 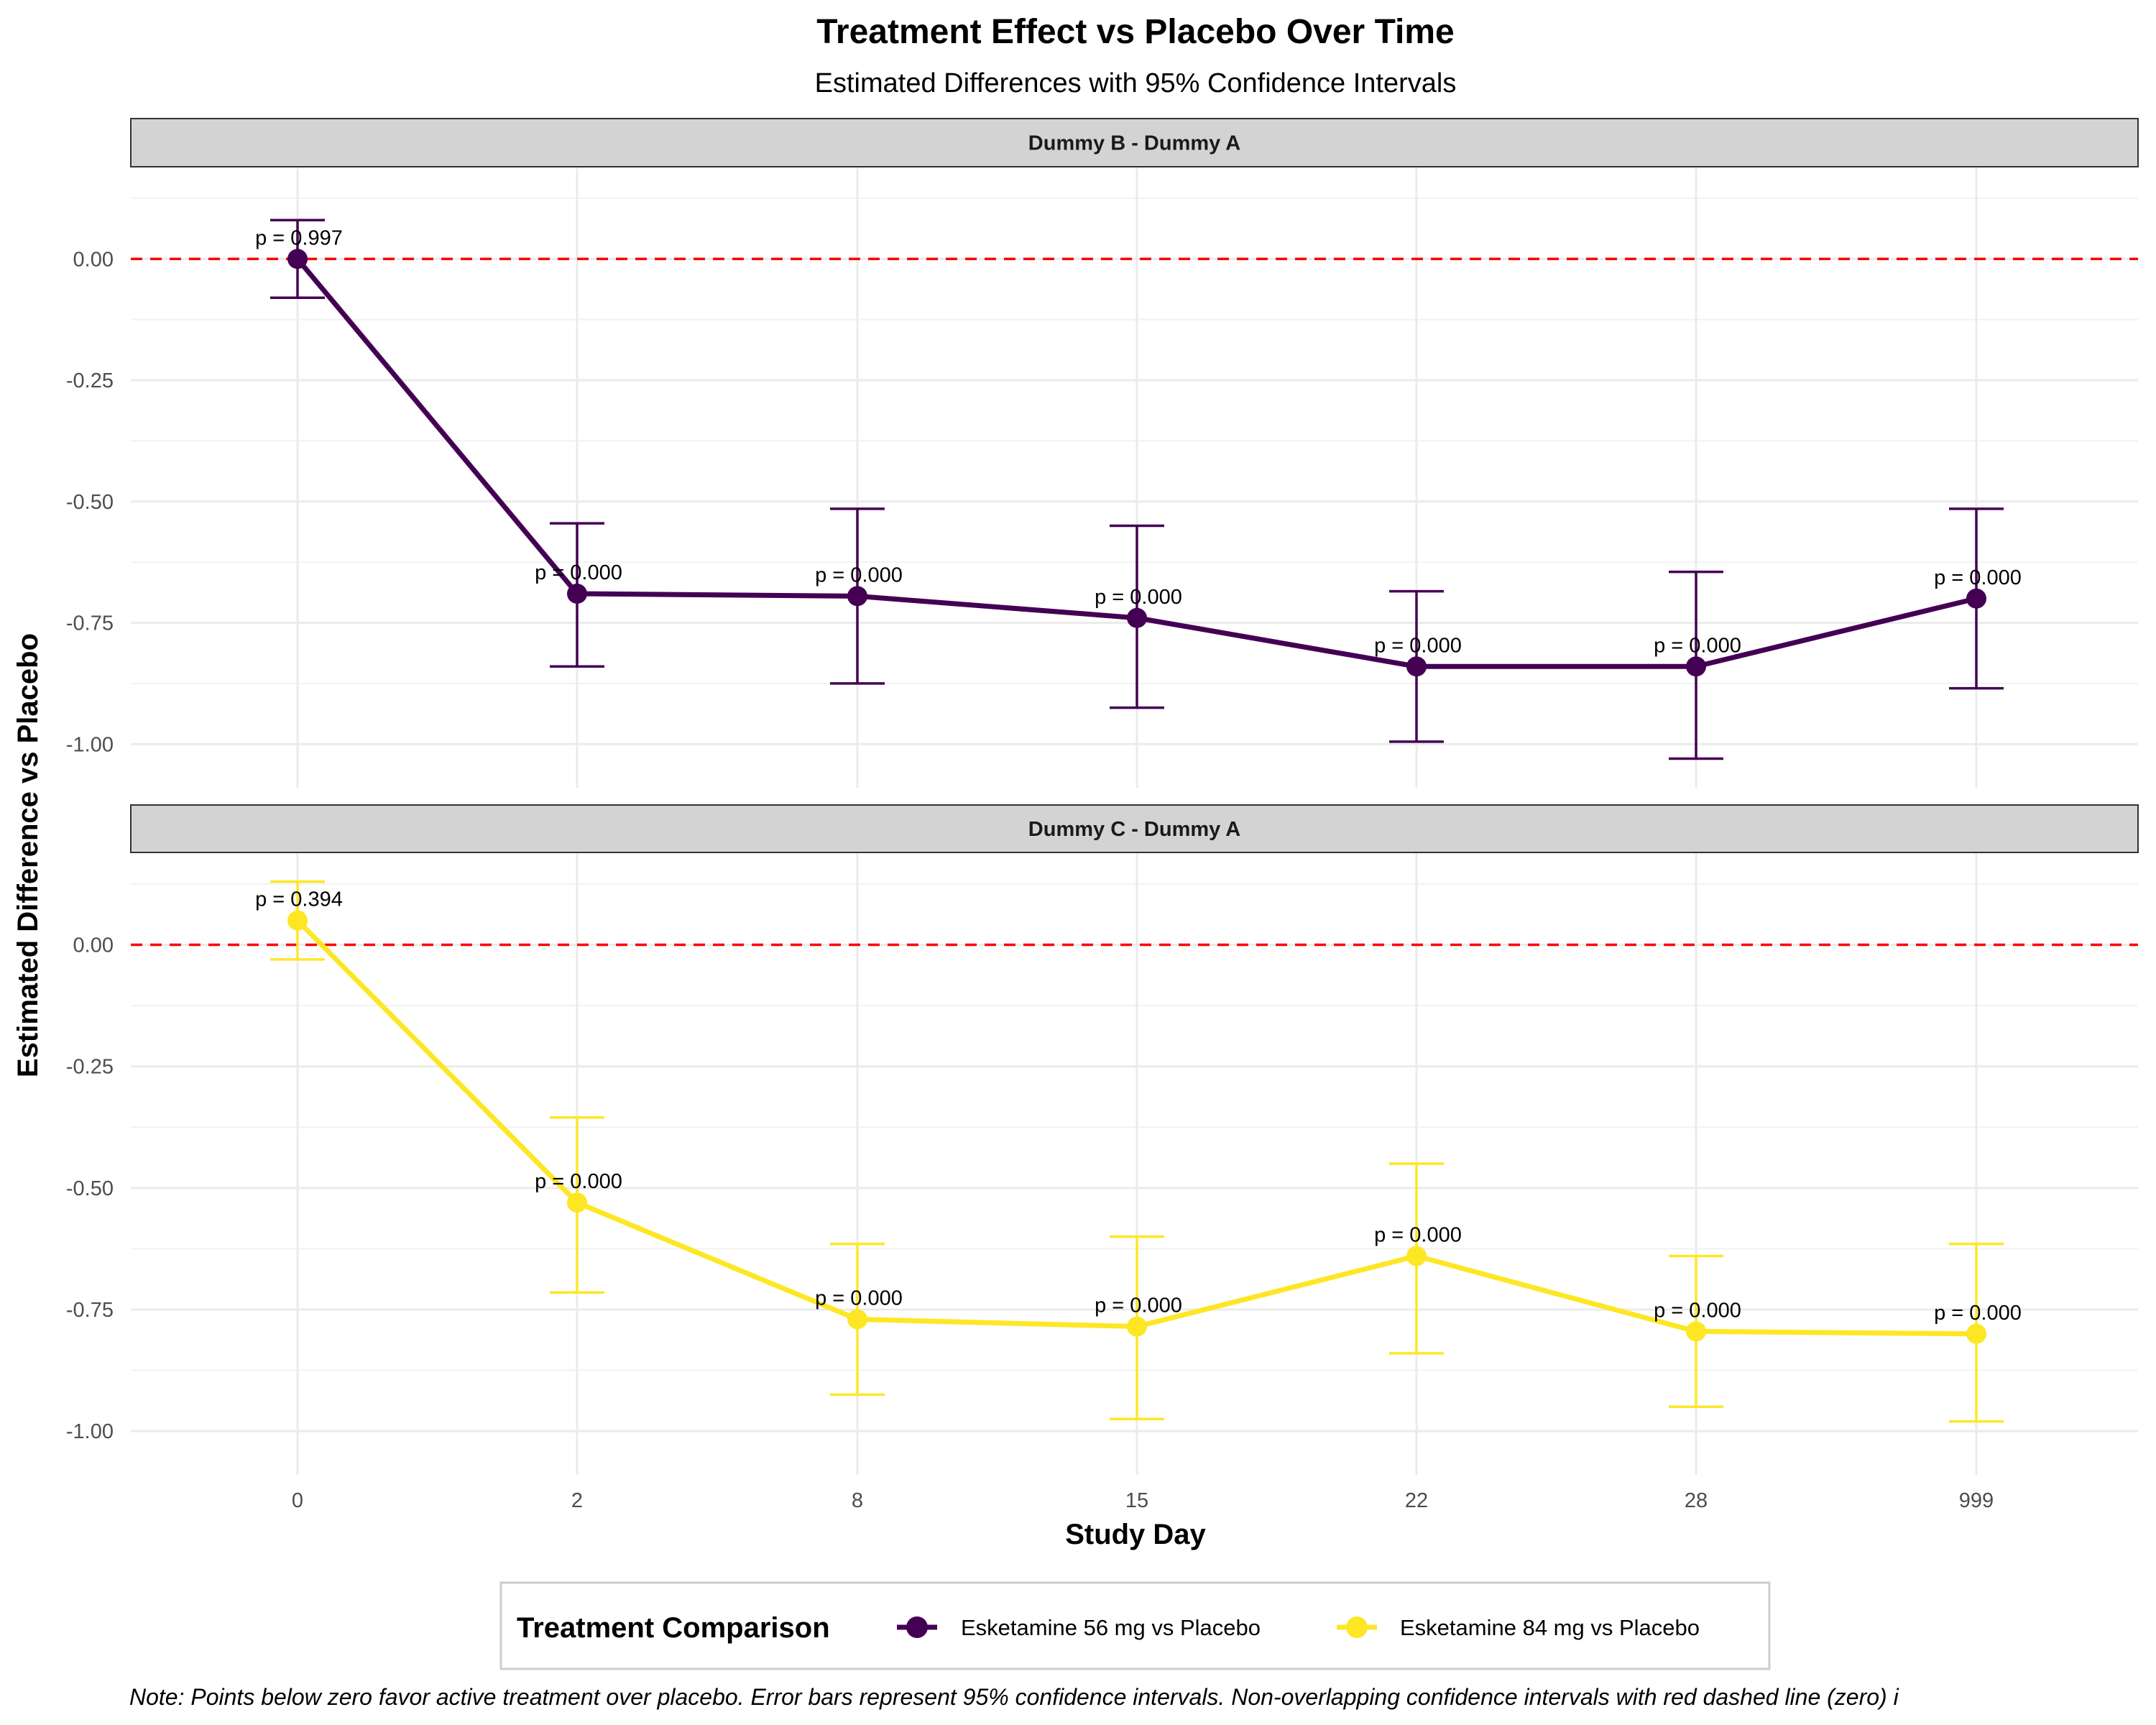 What do you see at coordinates (673, 1628) in the screenshot?
I see `legend-title: Treatment Comparison` at bounding box center [673, 1628].